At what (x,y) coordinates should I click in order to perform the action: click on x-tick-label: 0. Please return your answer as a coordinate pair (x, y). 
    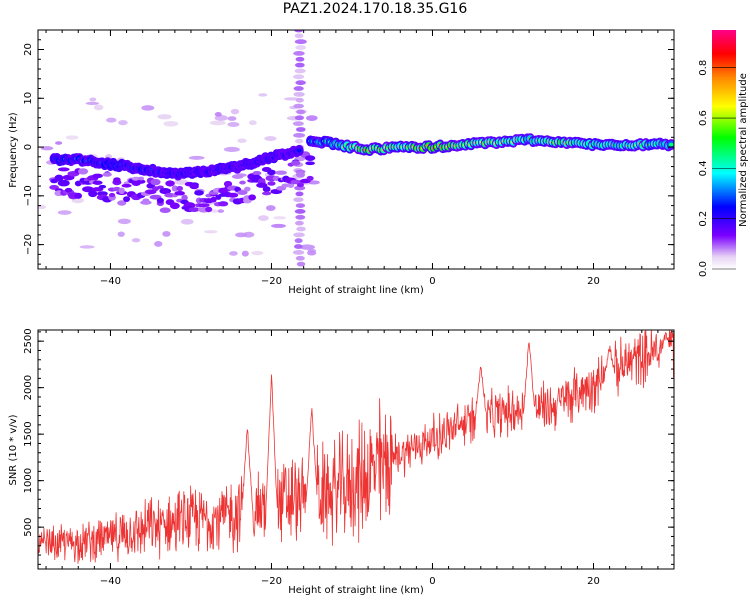
    Looking at the image, I should click on (432, 581).